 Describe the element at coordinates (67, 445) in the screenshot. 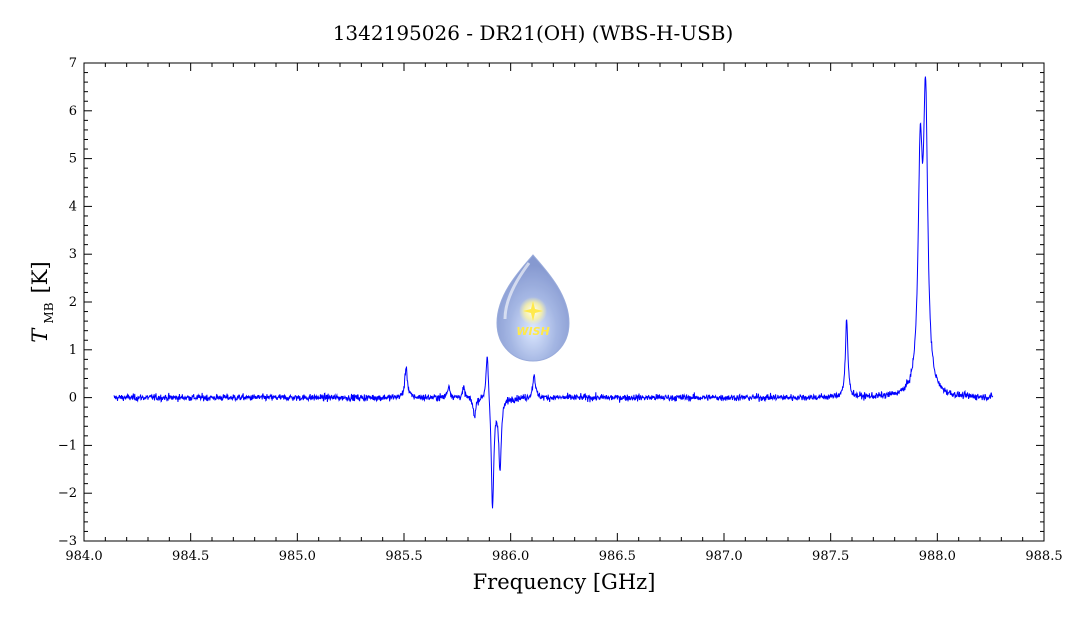

I see `y-tick-label: −1` at that location.